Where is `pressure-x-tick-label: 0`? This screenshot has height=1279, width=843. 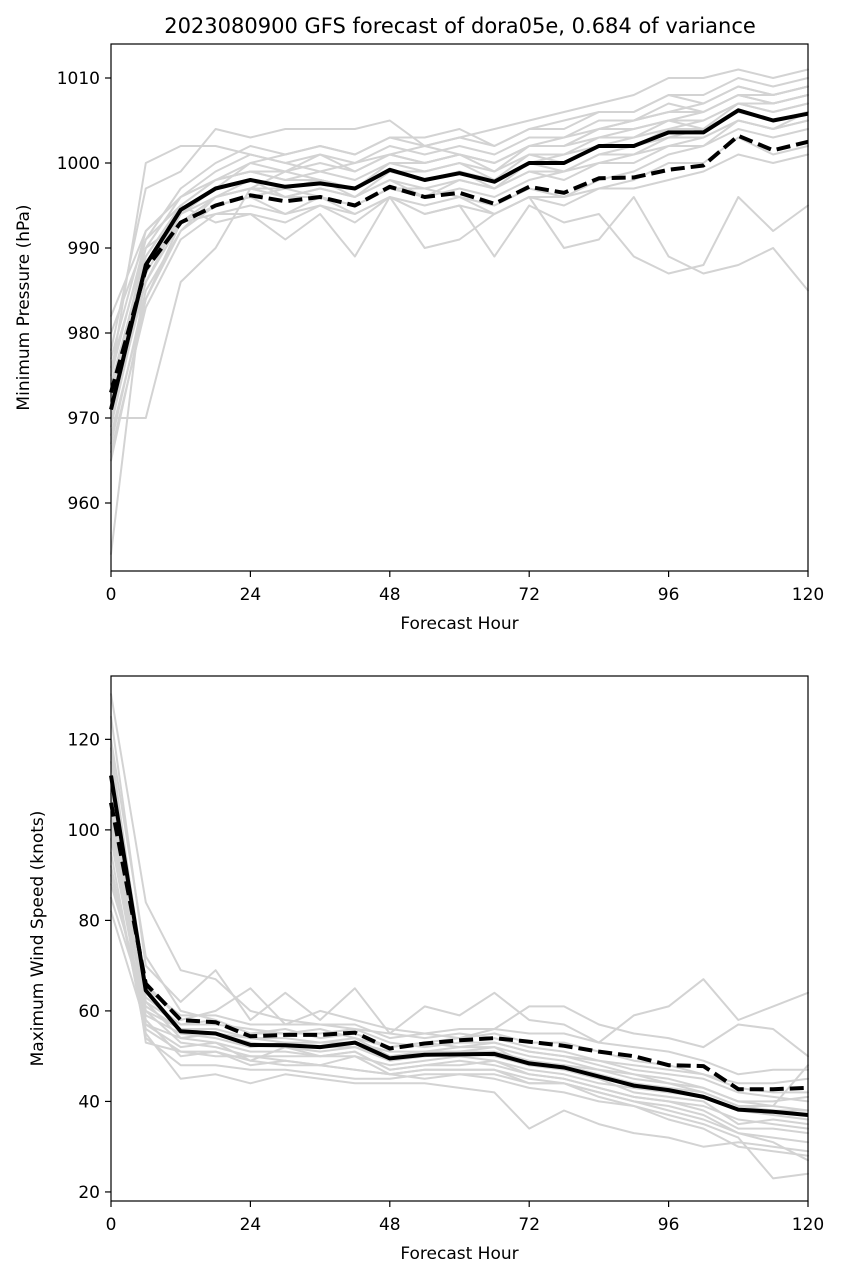
pressure-x-tick-label: 0 is located at coordinates (111, 595).